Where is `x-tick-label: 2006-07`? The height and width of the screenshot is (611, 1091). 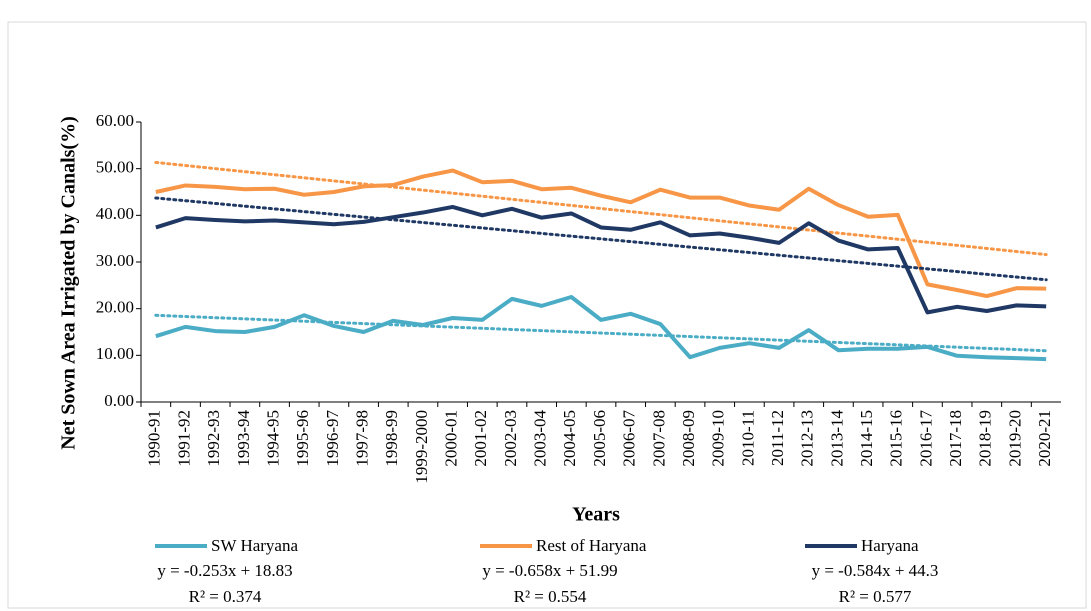 x-tick-label: 2006-07 is located at coordinates (629, 438).